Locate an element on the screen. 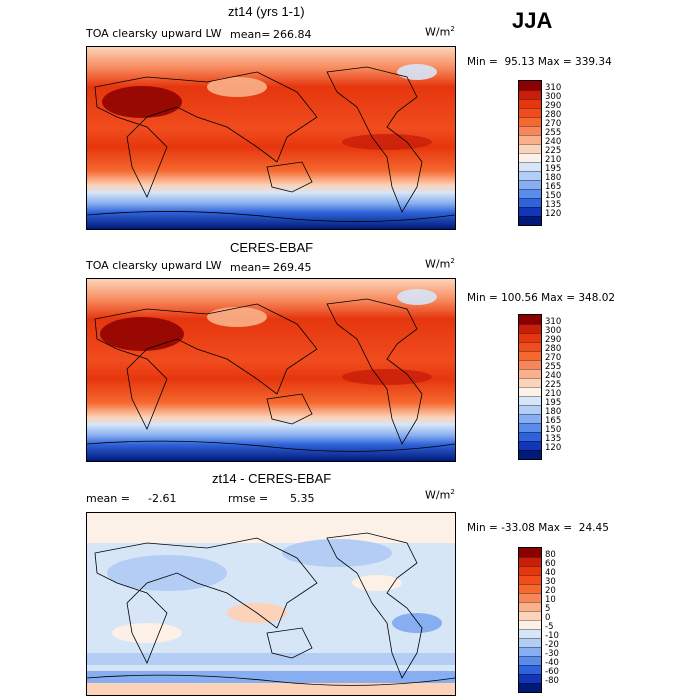 Image resolution: width=700 pixels, height=700 pixels. colorbar-level-label: 20 is located at coordinates (550, 591).